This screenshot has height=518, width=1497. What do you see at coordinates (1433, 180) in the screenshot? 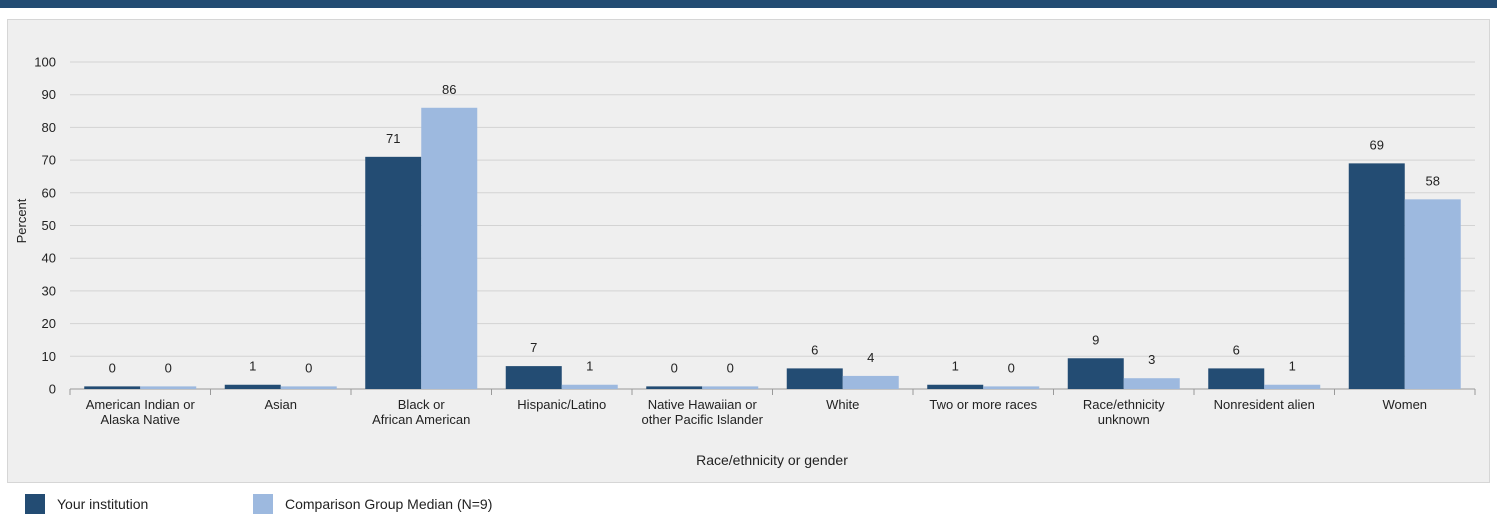
I see `bar-value-label: 58` at bounding box center [1433, 180].